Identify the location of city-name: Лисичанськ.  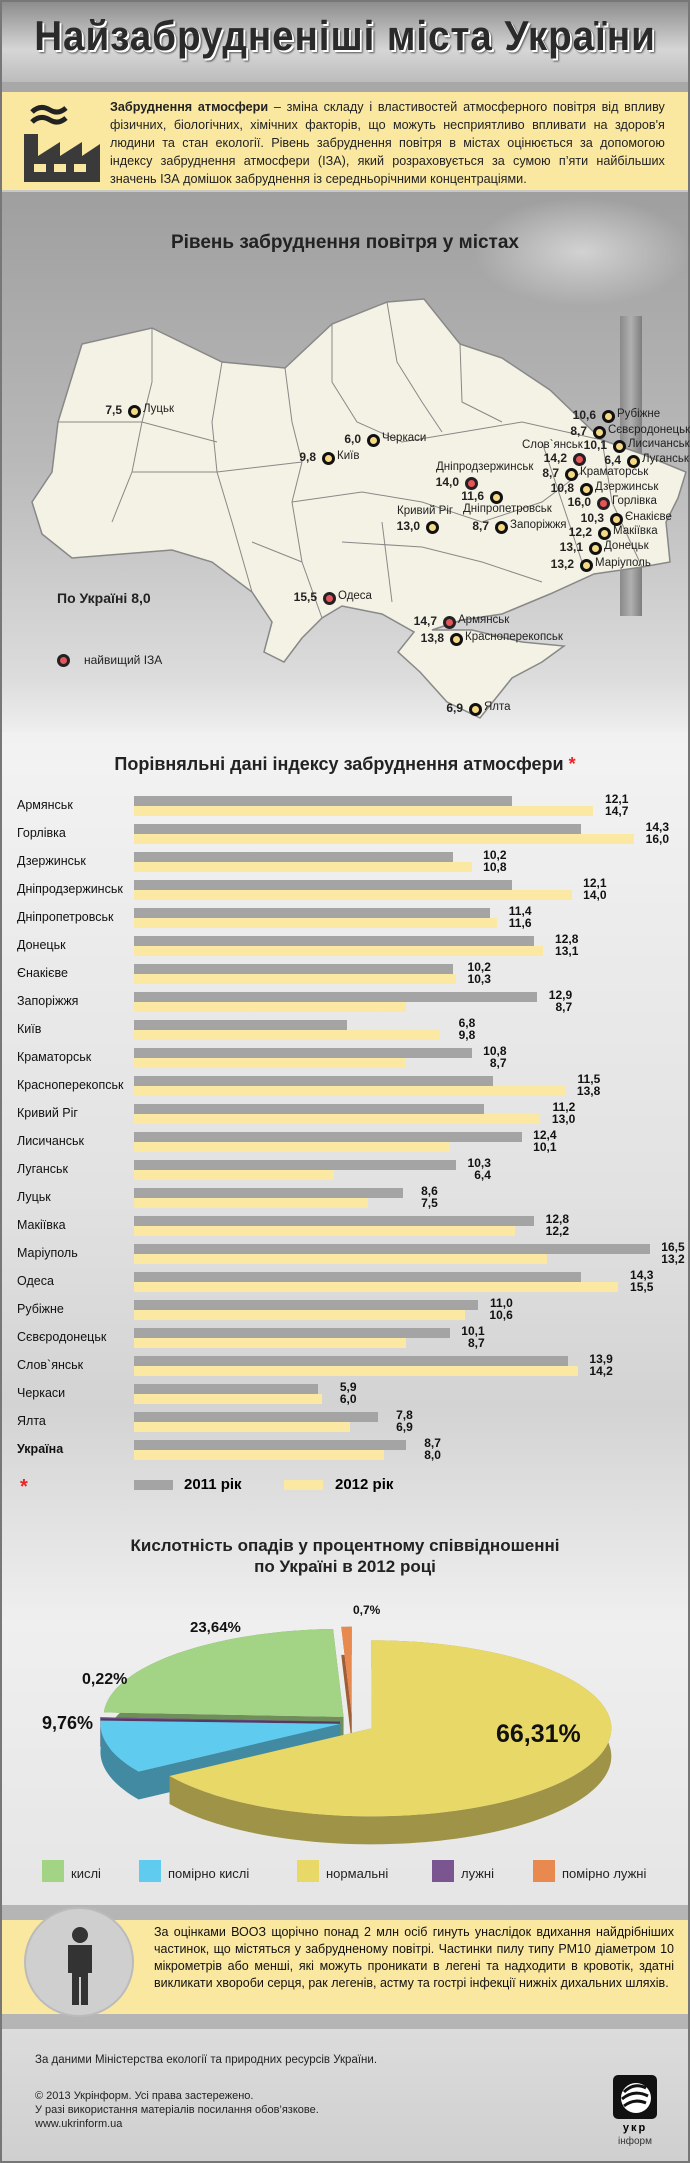
(659, 444).